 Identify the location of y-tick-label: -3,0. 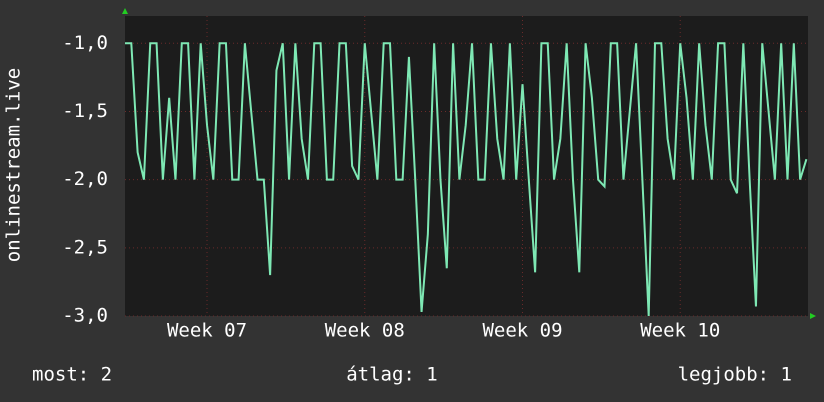
(85, 316).